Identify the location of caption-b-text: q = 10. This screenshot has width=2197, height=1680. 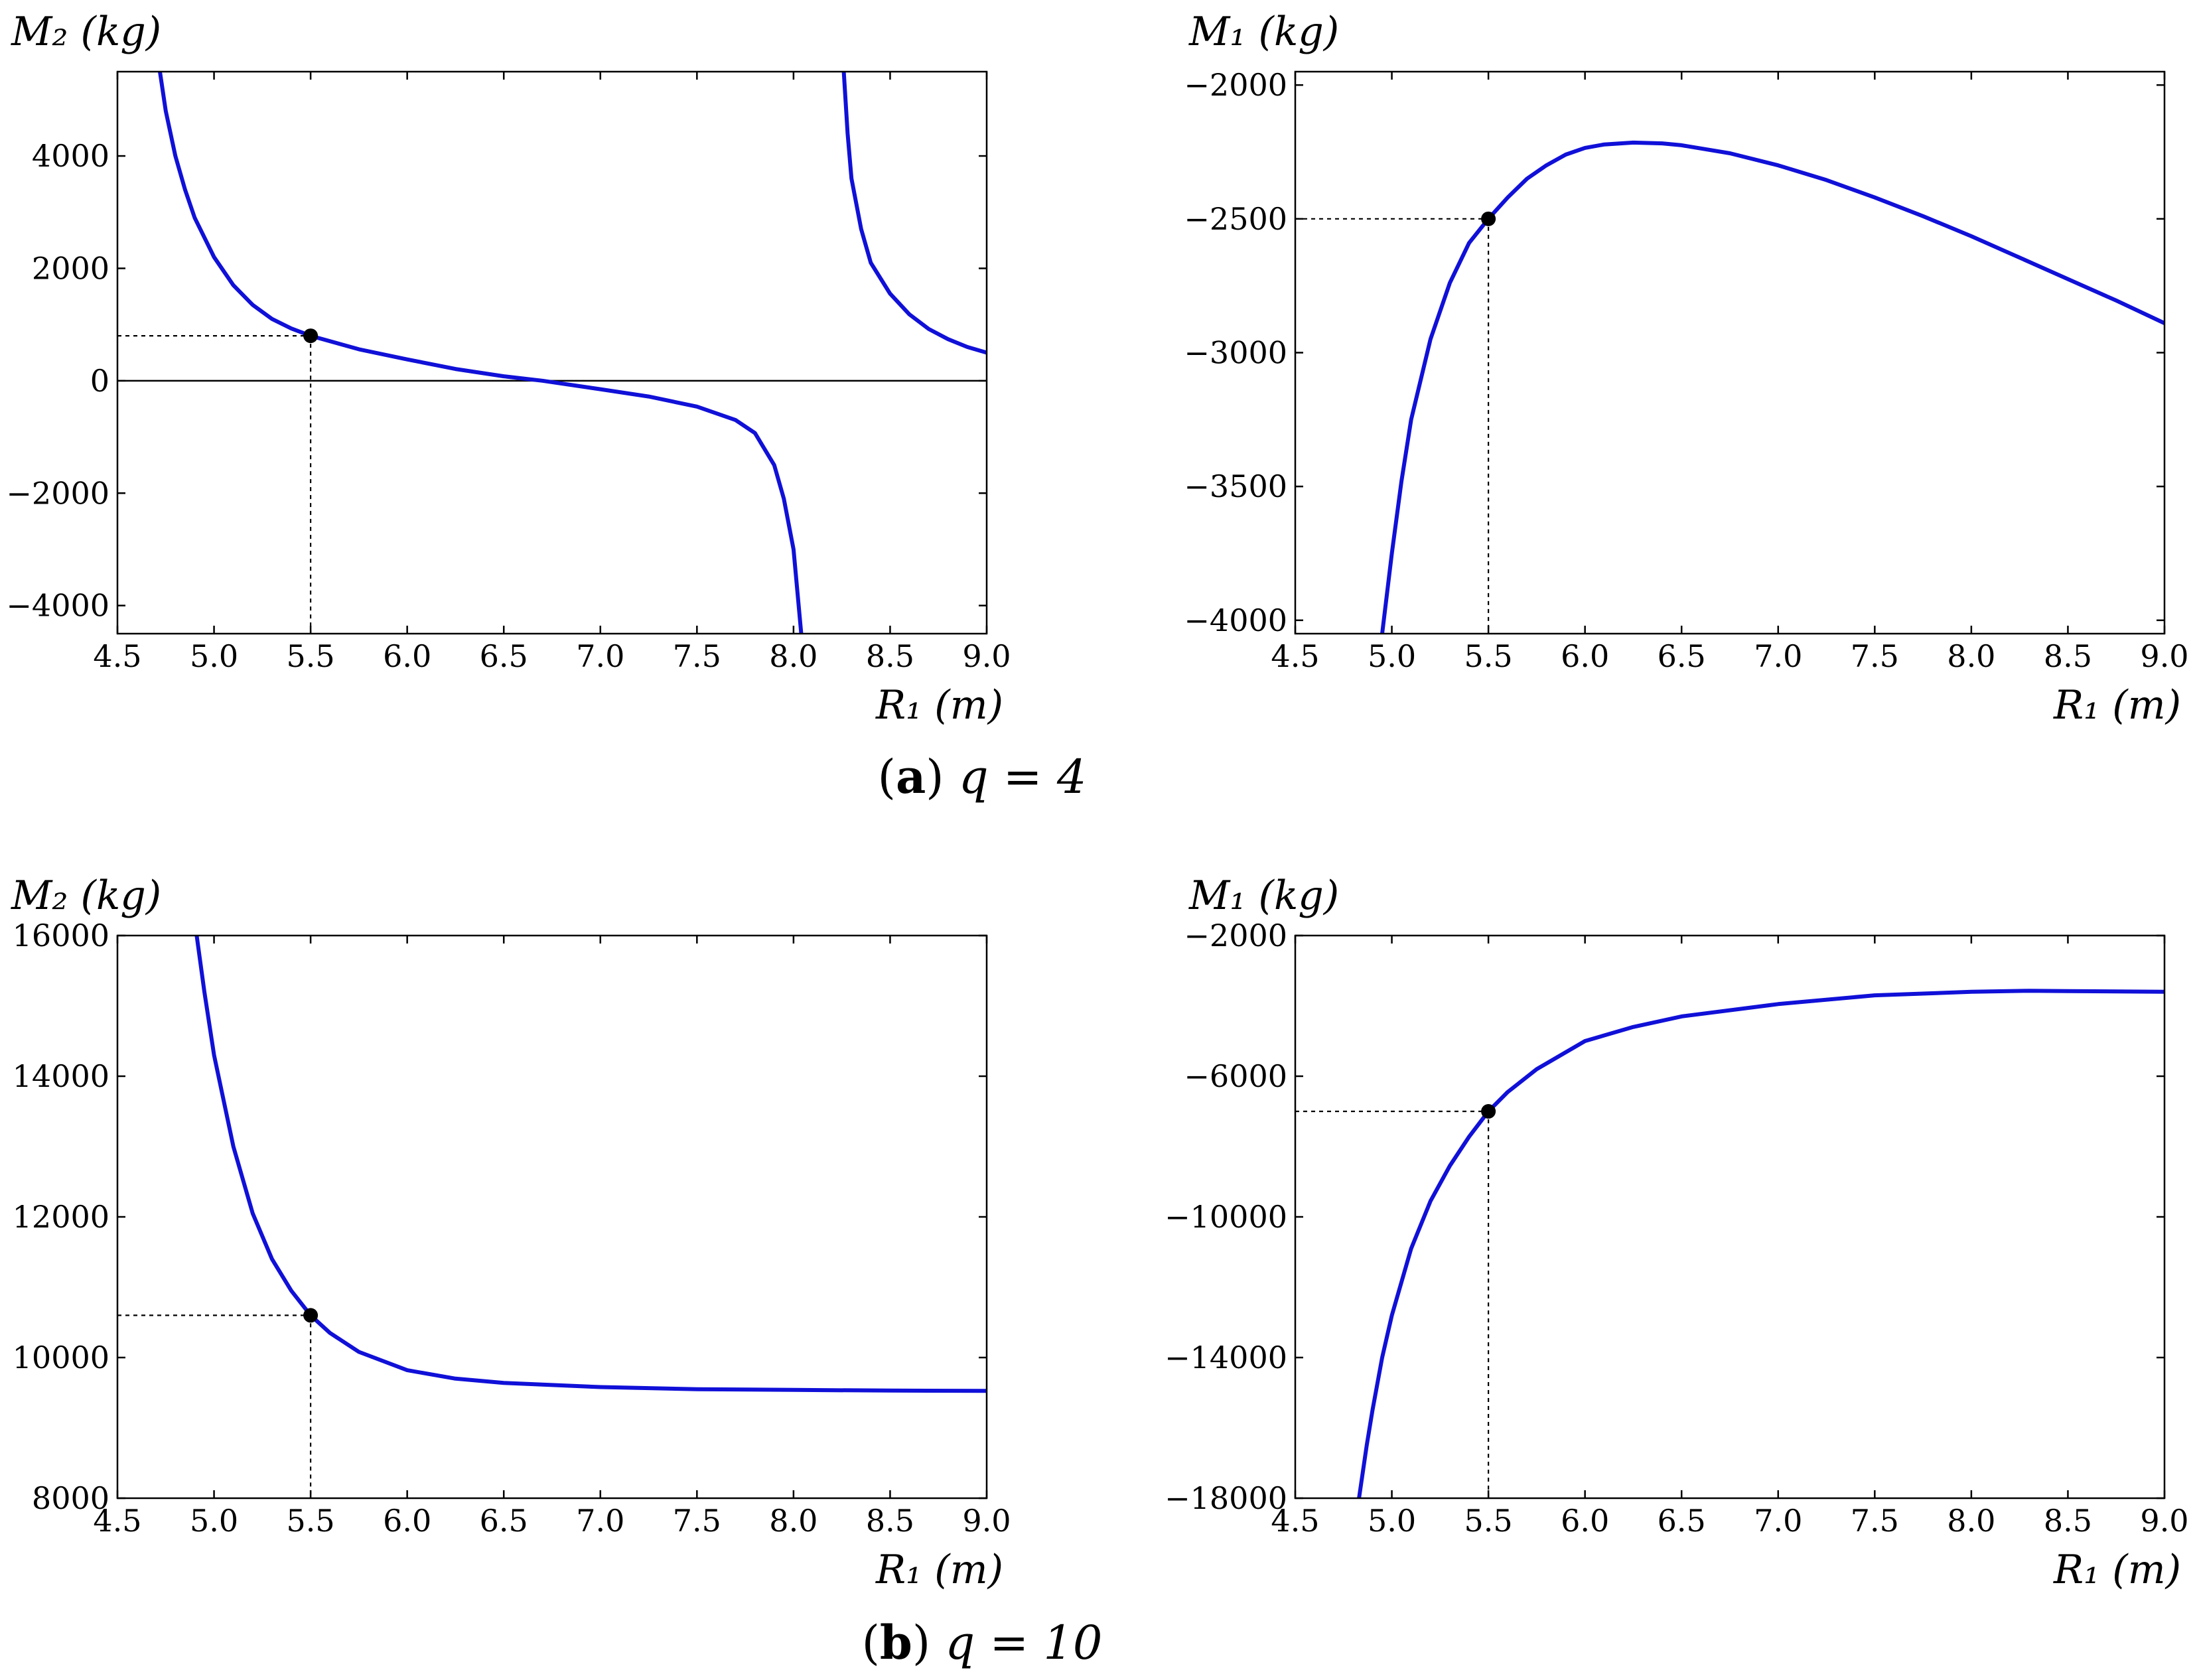
(1023, 1643).